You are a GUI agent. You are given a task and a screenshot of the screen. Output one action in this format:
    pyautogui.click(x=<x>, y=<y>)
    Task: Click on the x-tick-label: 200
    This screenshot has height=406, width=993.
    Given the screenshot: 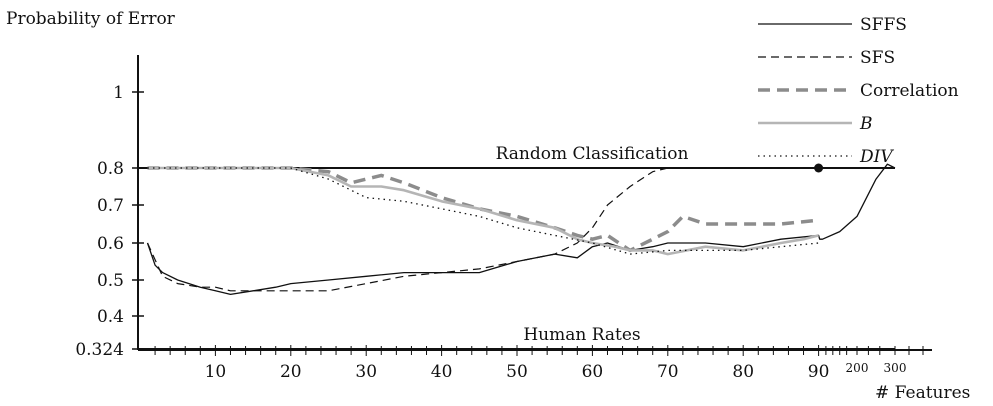 What is the action you would take?
    pyautogui.click(x=857, y=368)
    